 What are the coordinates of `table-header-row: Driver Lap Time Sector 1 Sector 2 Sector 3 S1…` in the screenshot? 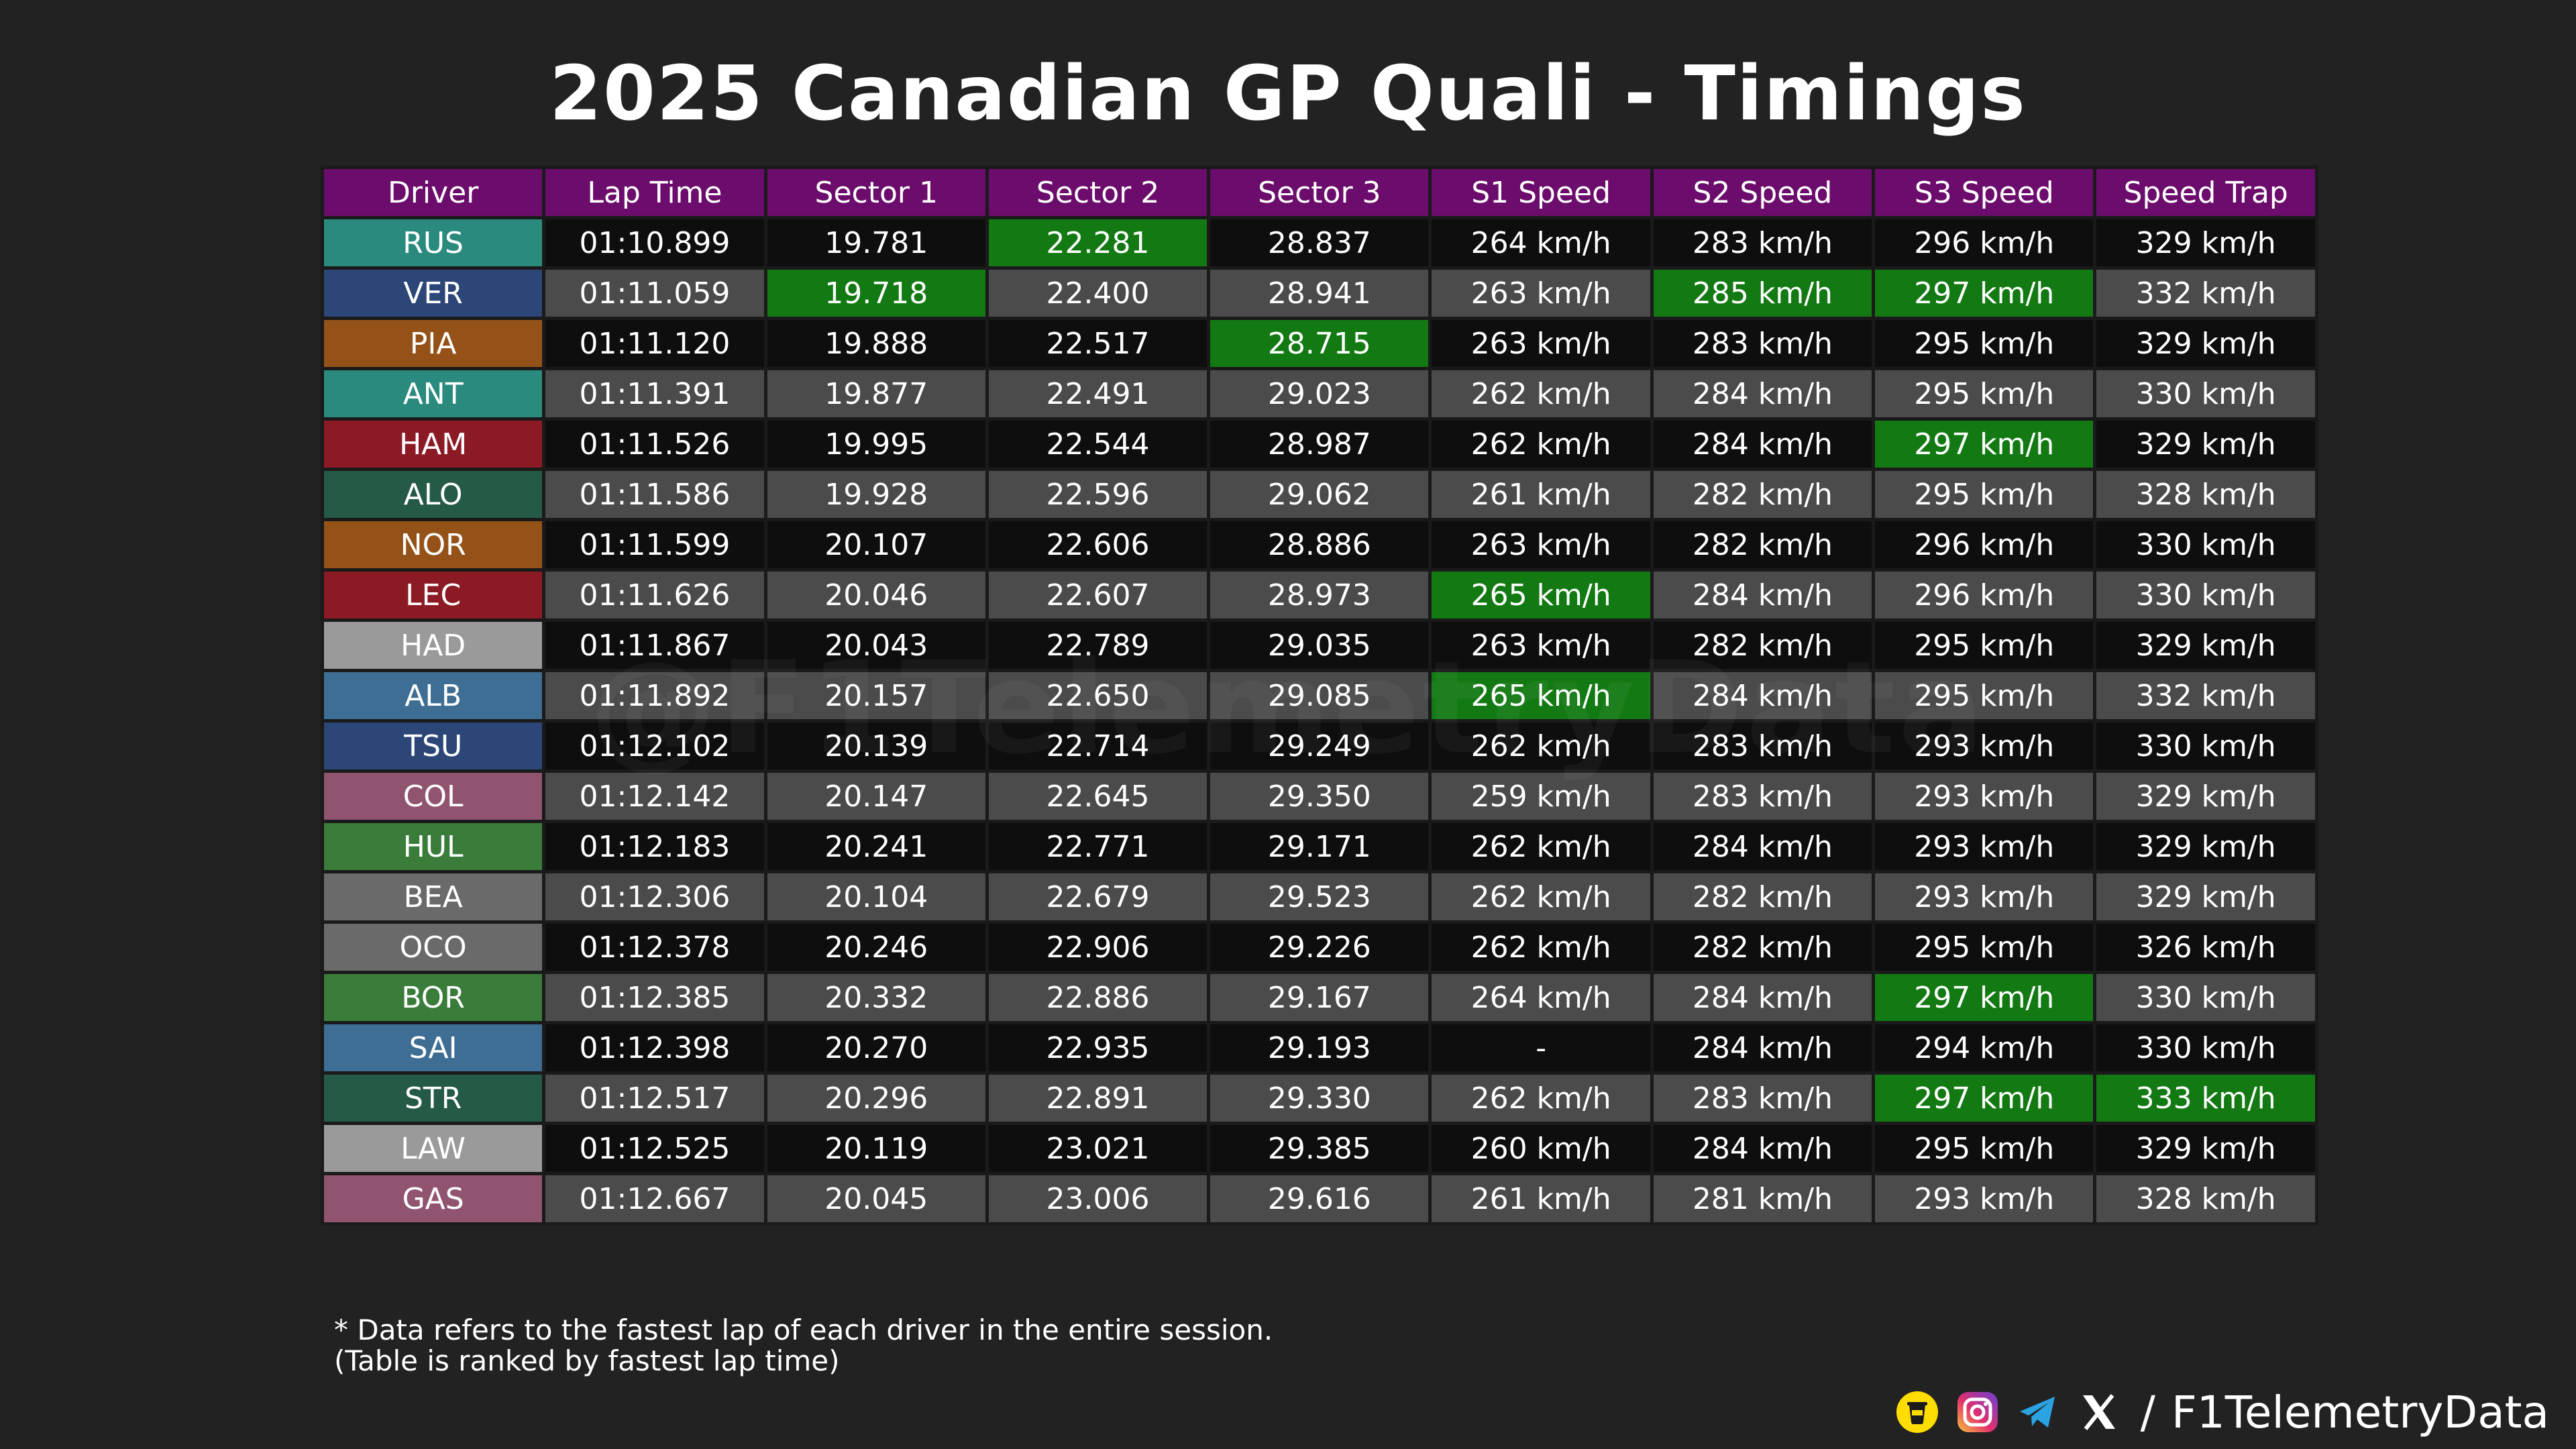 It's located at (1319, 192).